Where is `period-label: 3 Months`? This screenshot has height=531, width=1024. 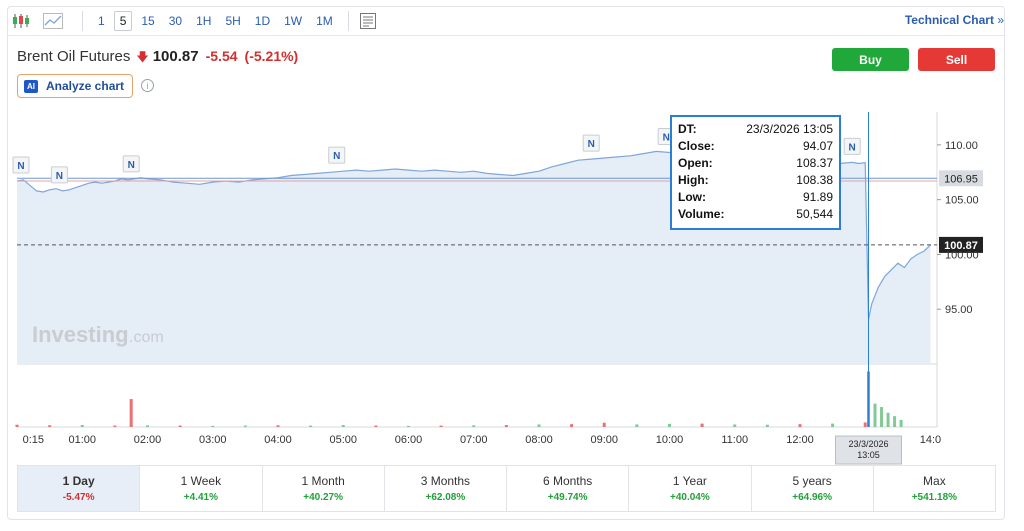
period-label: 3 Months is located at coordinates (445, 481).